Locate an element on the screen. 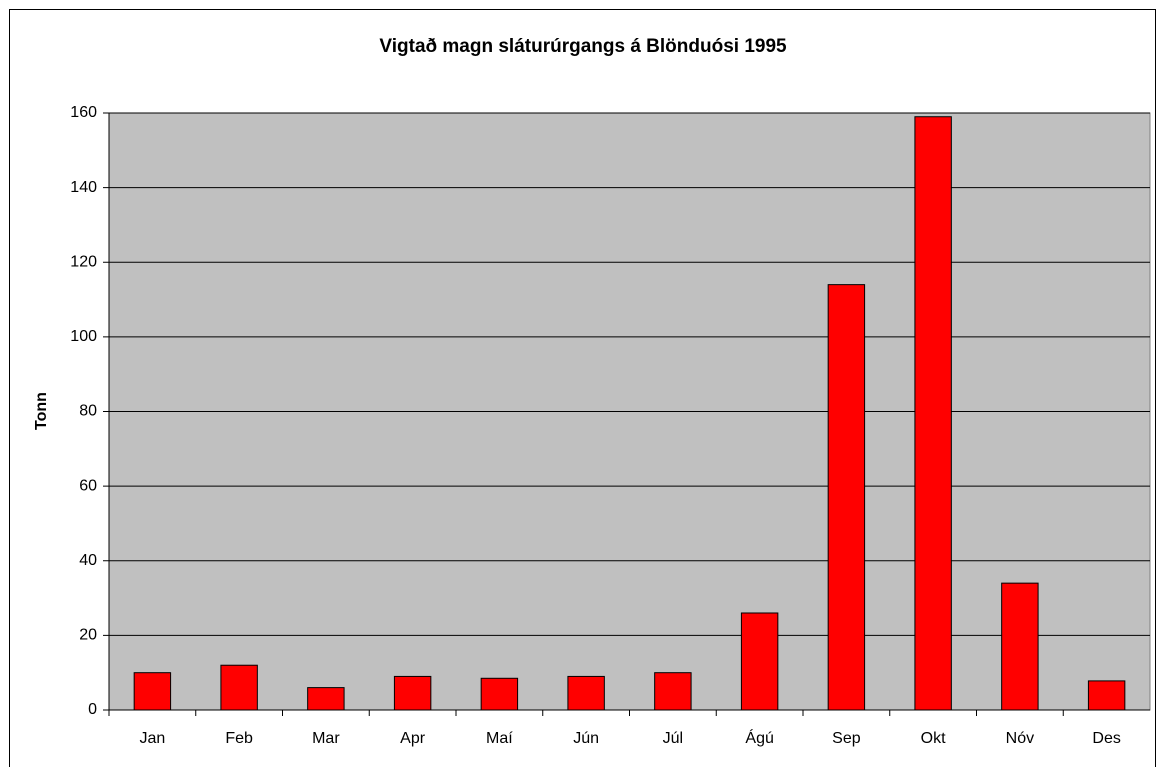 The image size is (1157, 767). x-tick-label: Nóv is located at coordinates (1020, 738).